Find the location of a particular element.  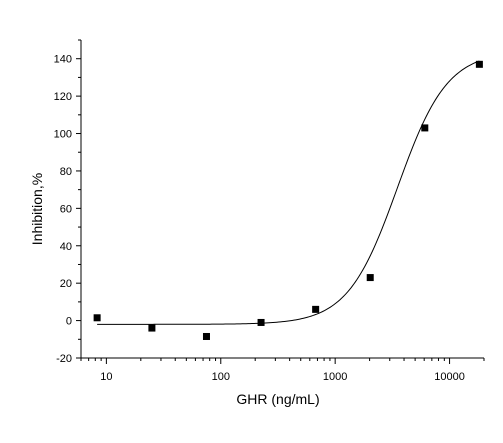

y-tick-label: -20 is located at coordinates (64, 359).